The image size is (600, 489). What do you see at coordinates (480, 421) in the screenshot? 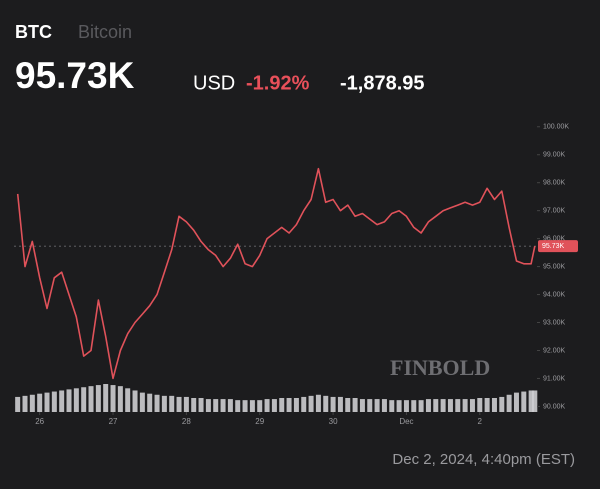
I see `x-tick-label: 2` at bounding box center [480, 421].